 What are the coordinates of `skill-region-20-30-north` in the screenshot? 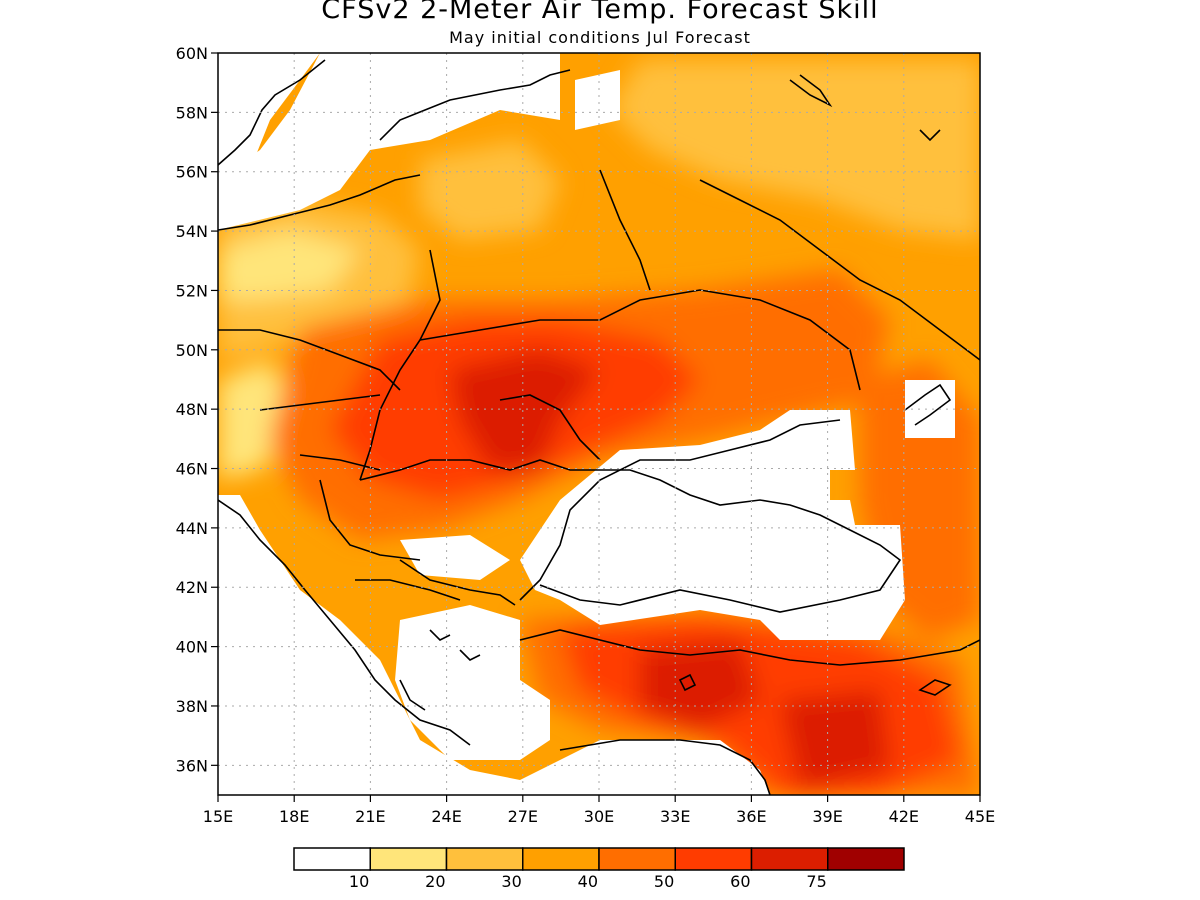 It's located at (490, 190).